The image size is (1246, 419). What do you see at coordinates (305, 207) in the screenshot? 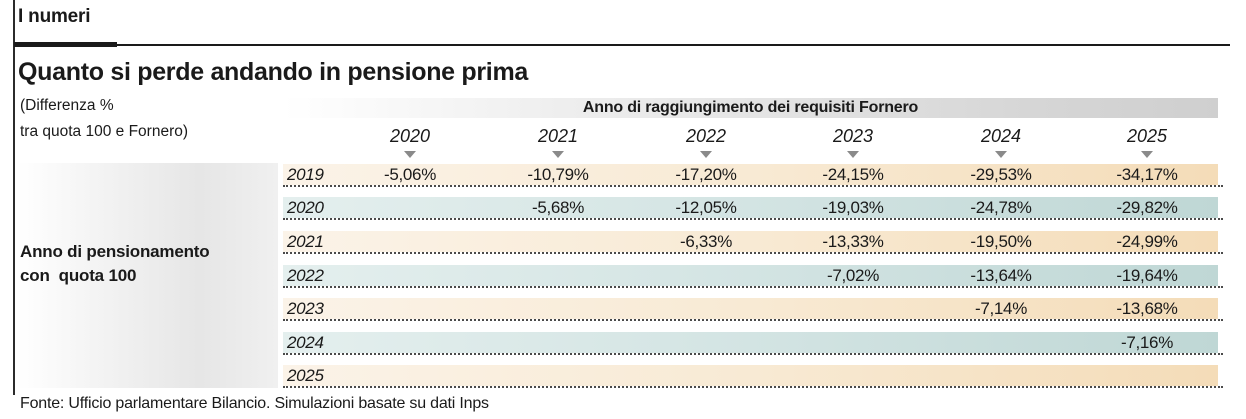
I see `row-year-label: 2020` at bounding box center [305, 207].